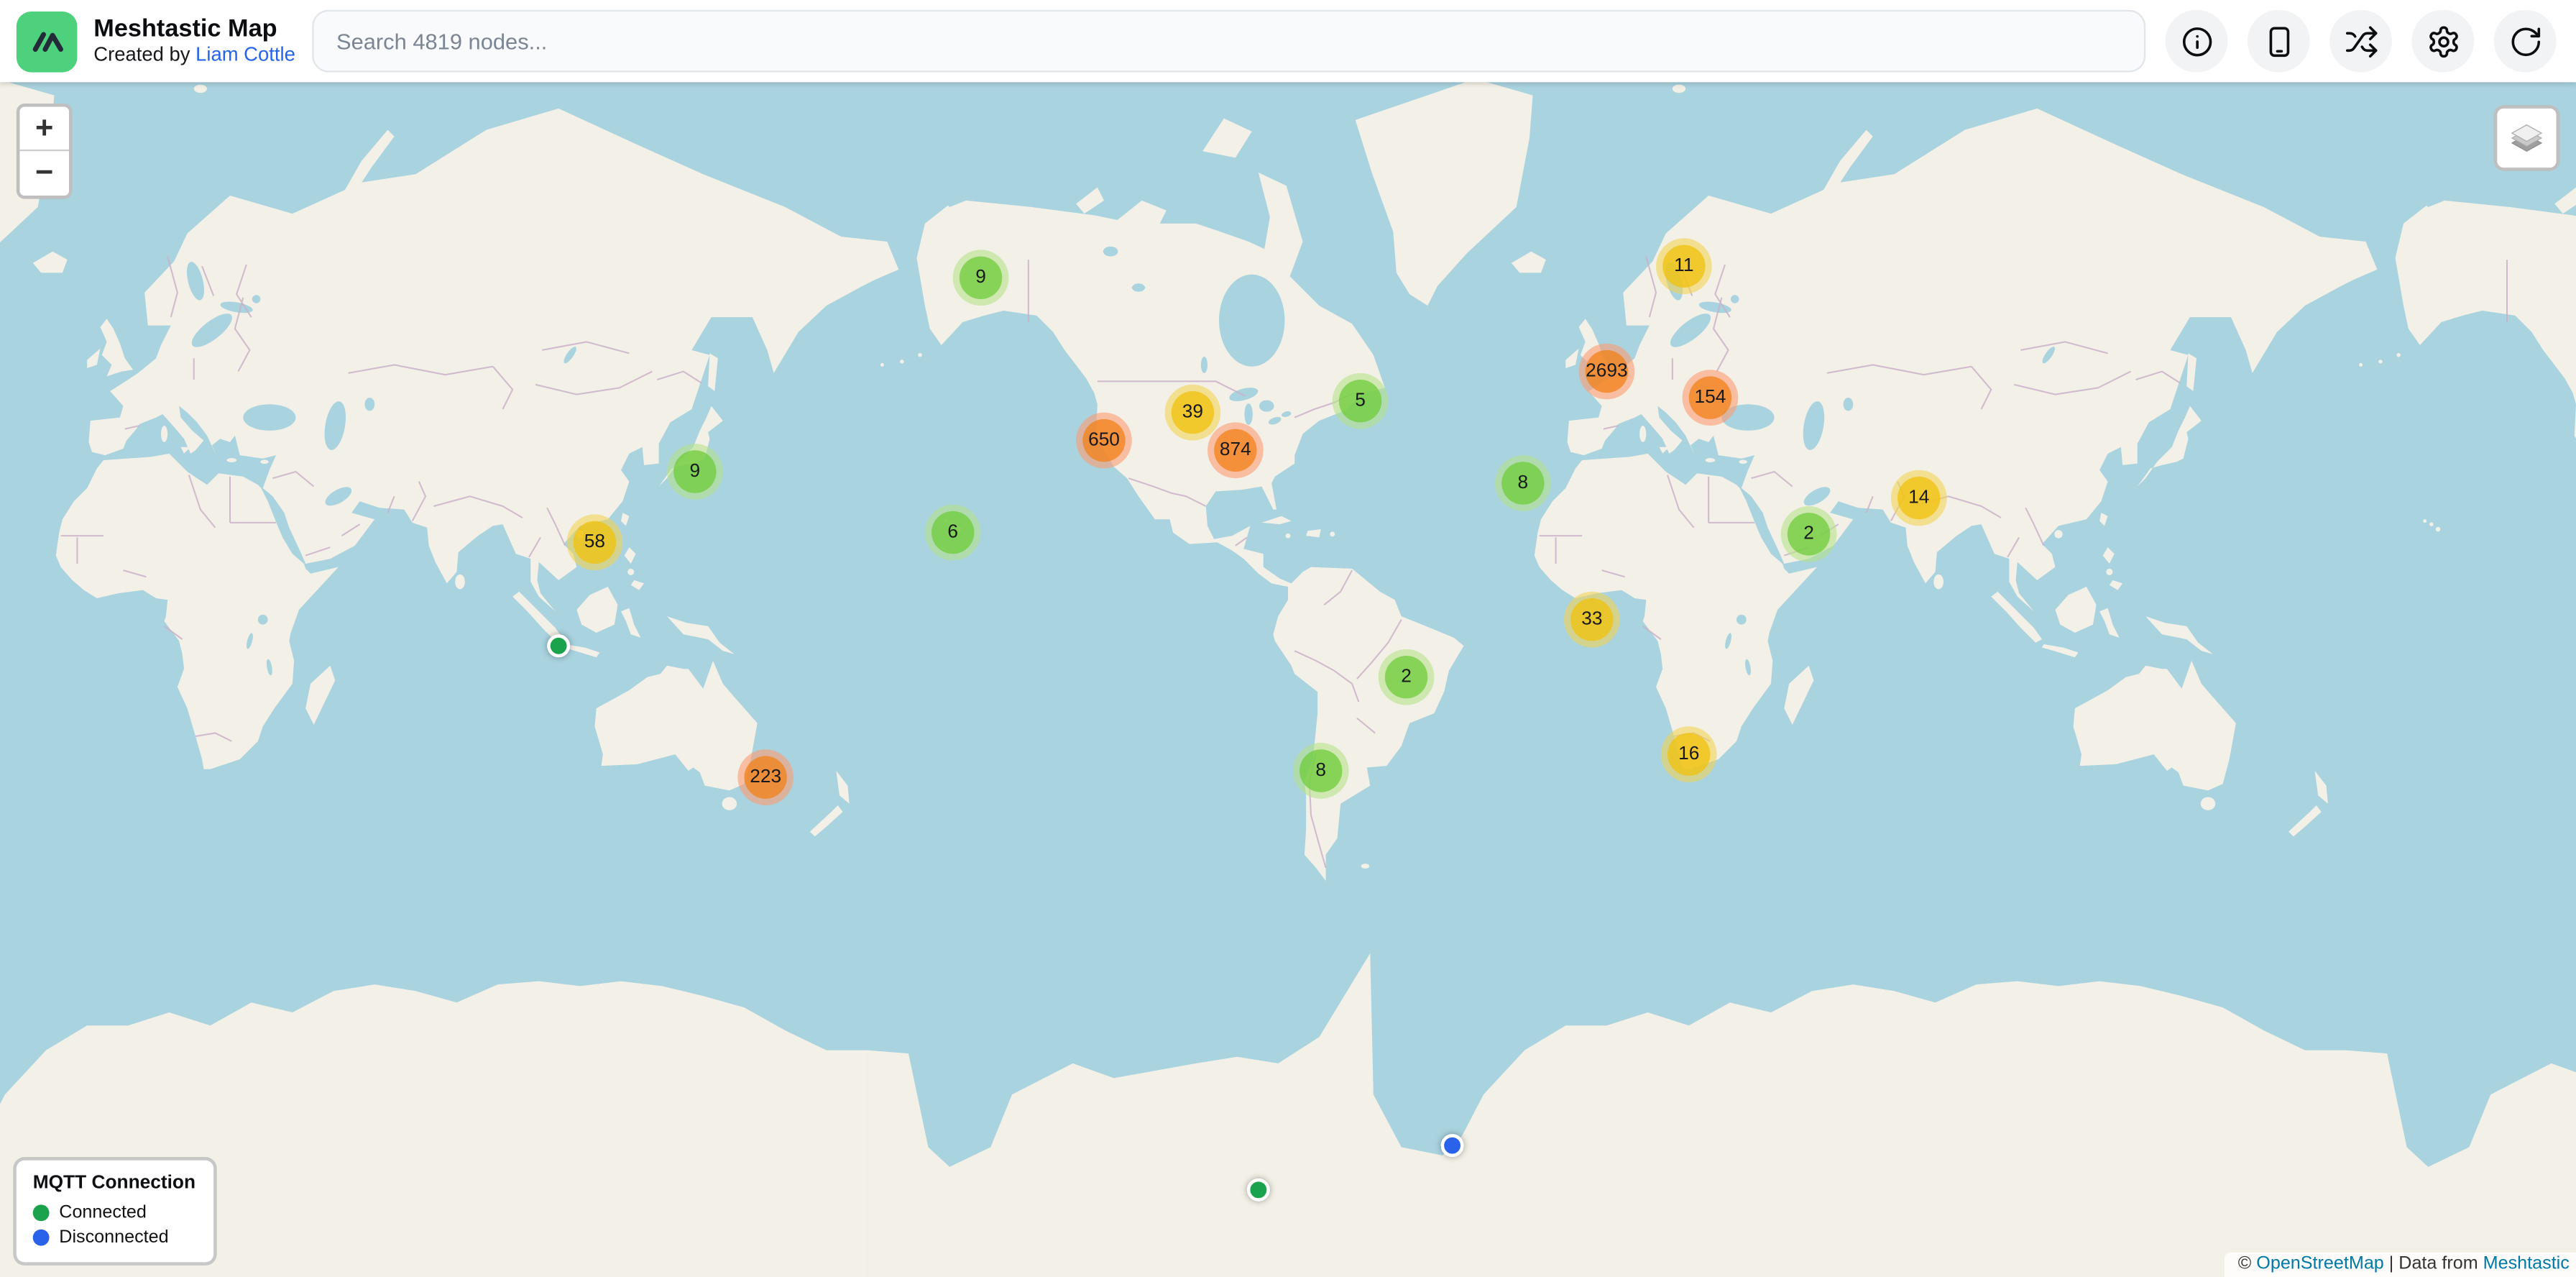  I want to click on attribution: © OpenStreetMap | Data from Meshtastic, so click(2400, 1264).